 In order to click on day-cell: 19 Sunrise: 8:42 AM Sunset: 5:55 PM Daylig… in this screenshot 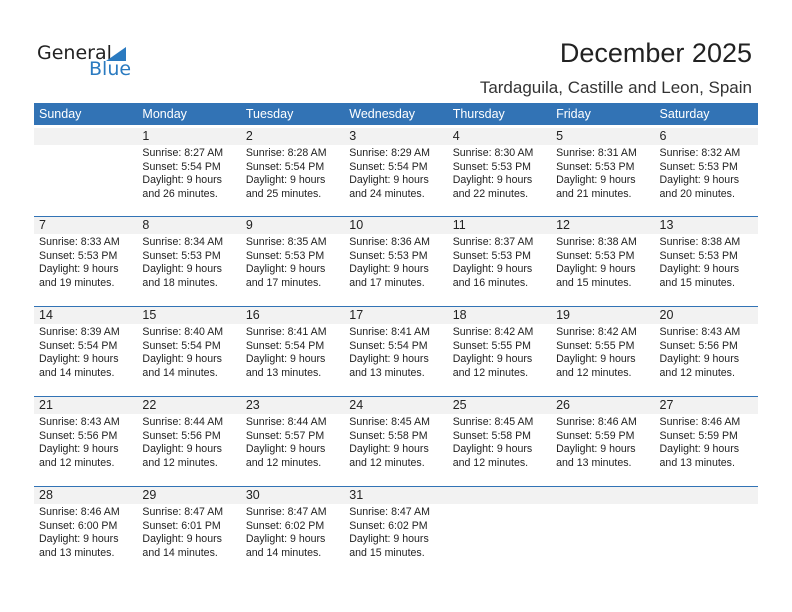, I will do `click(602, 351)`.